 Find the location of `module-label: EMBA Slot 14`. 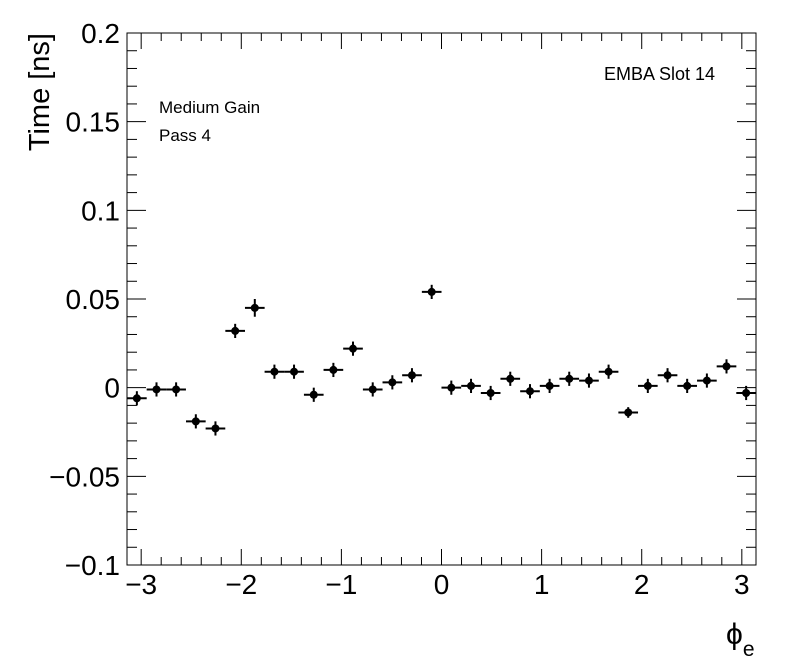

module-label: EMBA Slot 14 is located at coordinates (659, 74).